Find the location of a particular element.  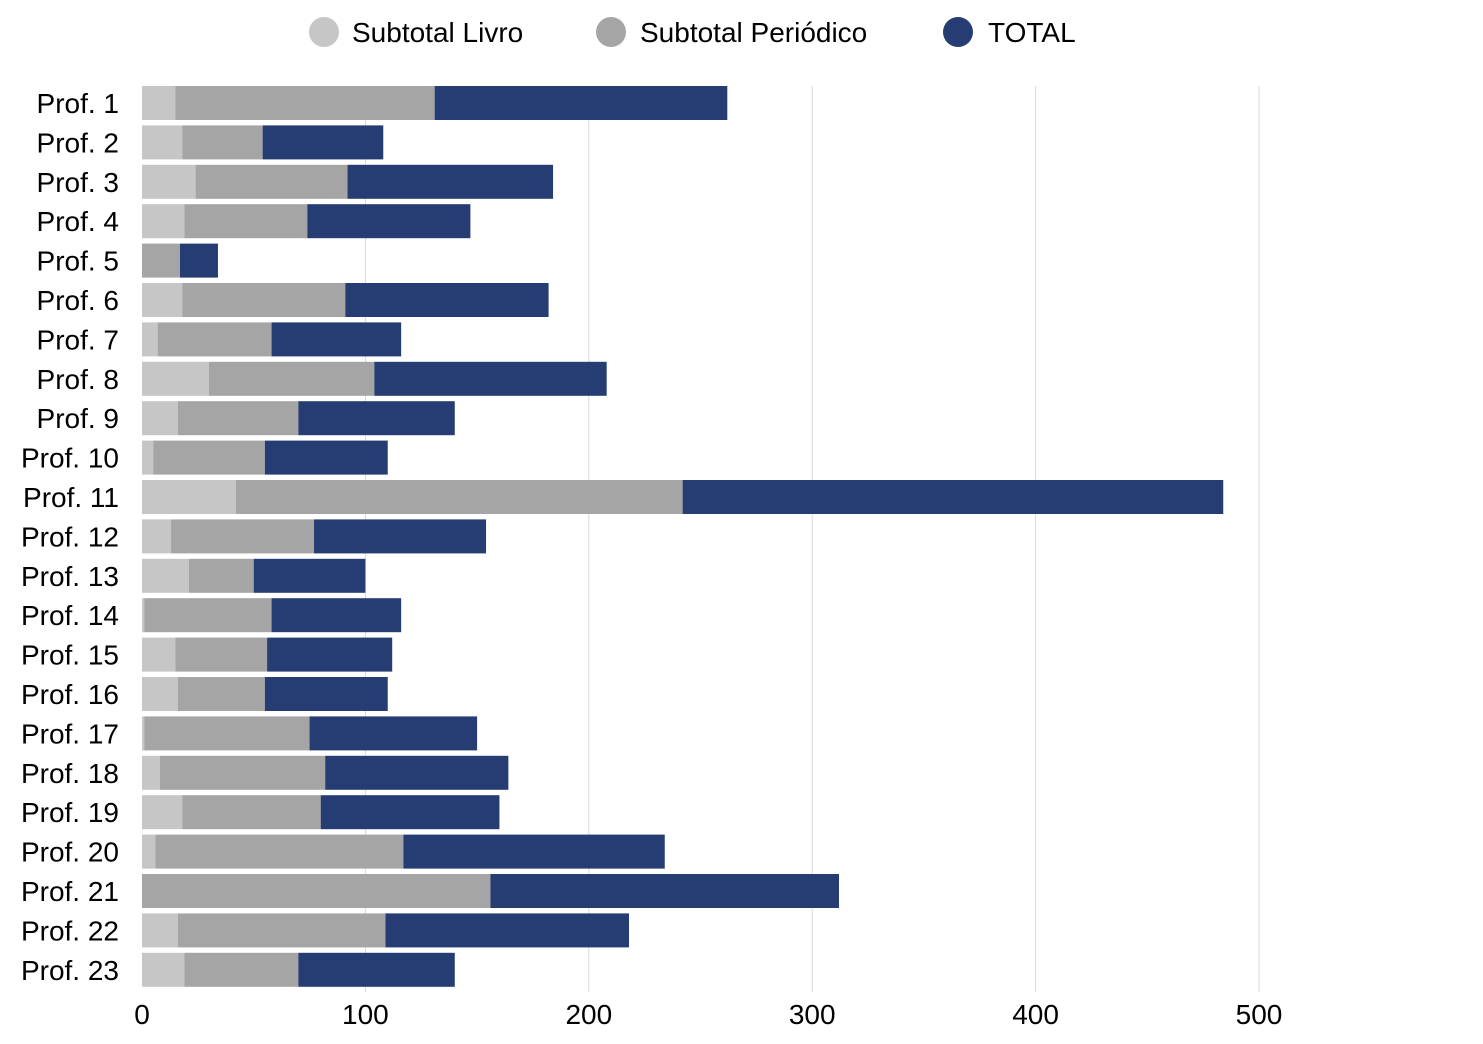

category-label-prof-2: Prof. 2 is located at coordinates (78, 142).